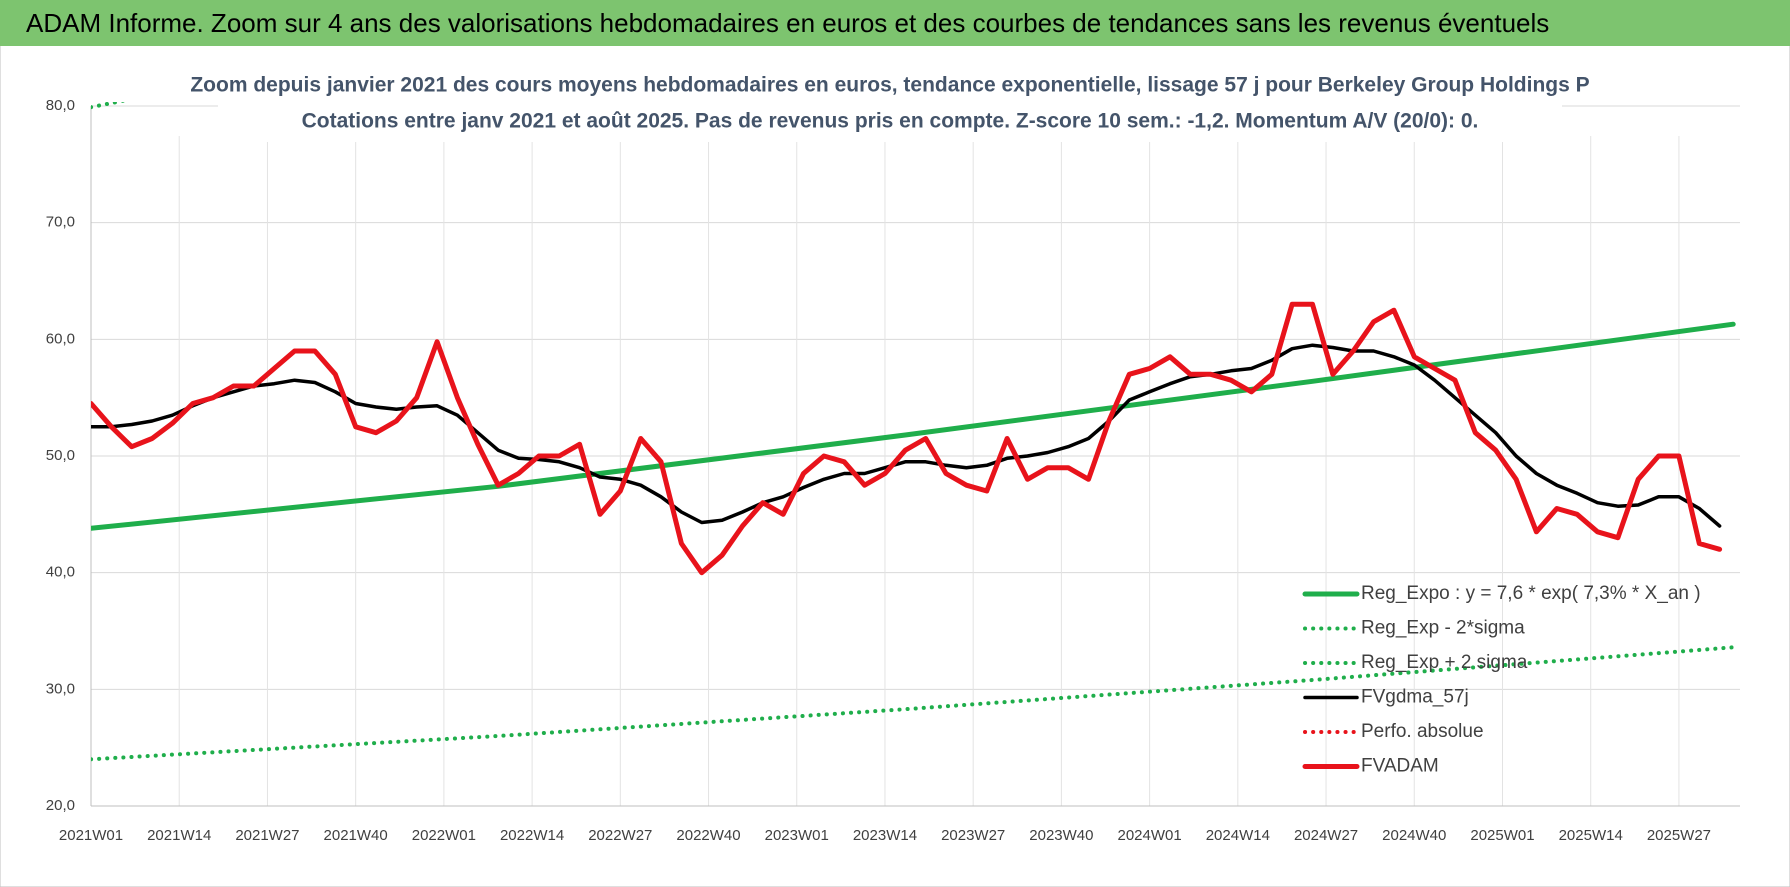  What do you see at coordinates (267, 835) in the screenshot?
I see `x-tick-label: 2021W27` at bounding box center [267, 835].